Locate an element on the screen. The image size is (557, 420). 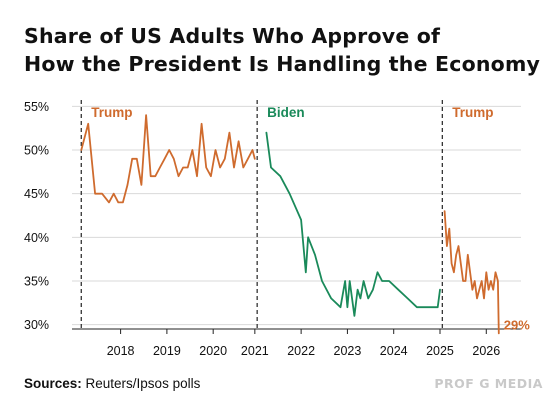
brand-logo: PROF G MEDIA is located at coordinates (488, 383).